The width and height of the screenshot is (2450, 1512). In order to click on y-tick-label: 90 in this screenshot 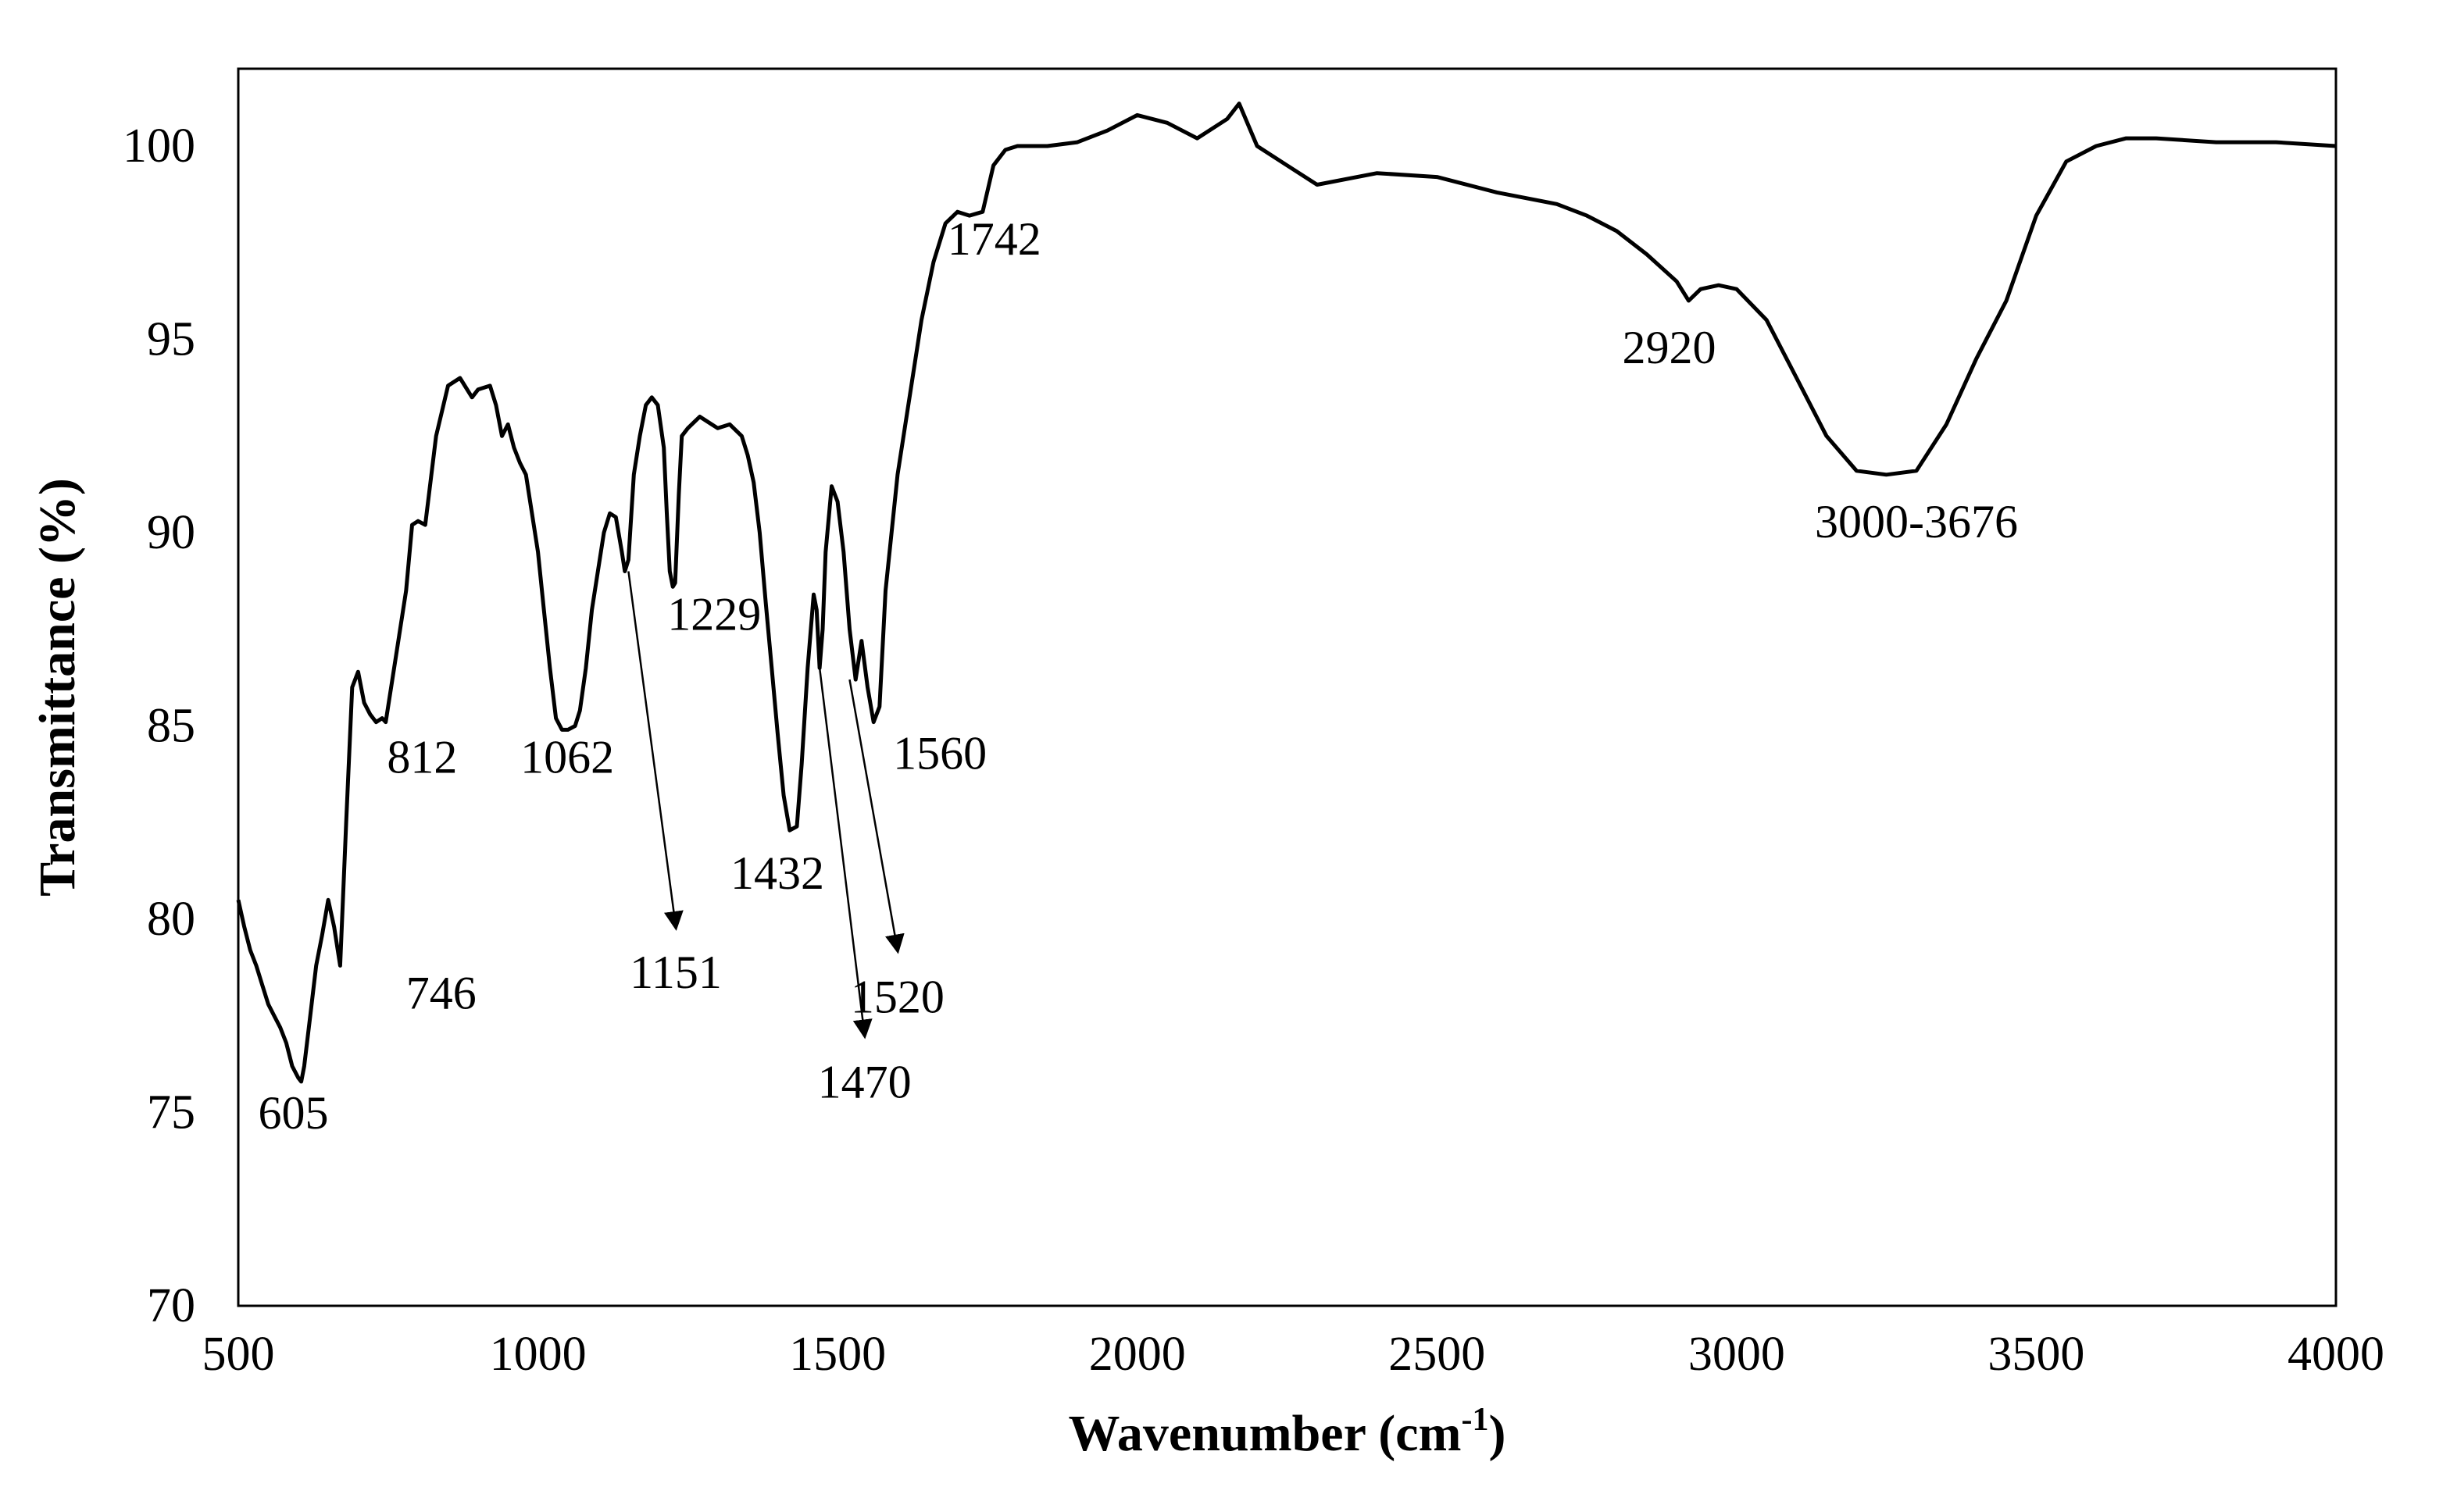, I will do `click(171, 532)`.